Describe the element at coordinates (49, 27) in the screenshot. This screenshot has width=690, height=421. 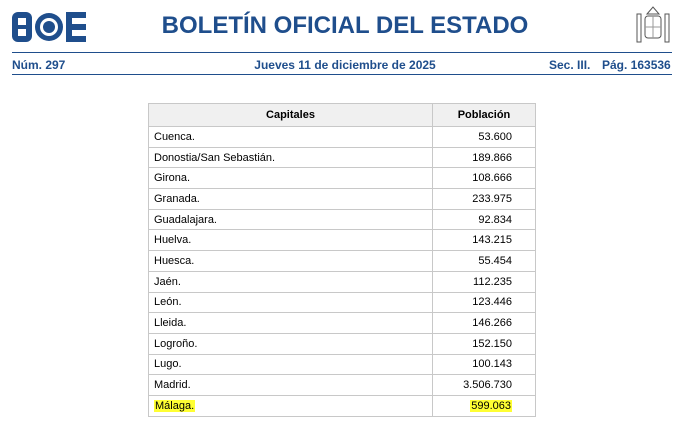
I see `boe-logo` at that location.